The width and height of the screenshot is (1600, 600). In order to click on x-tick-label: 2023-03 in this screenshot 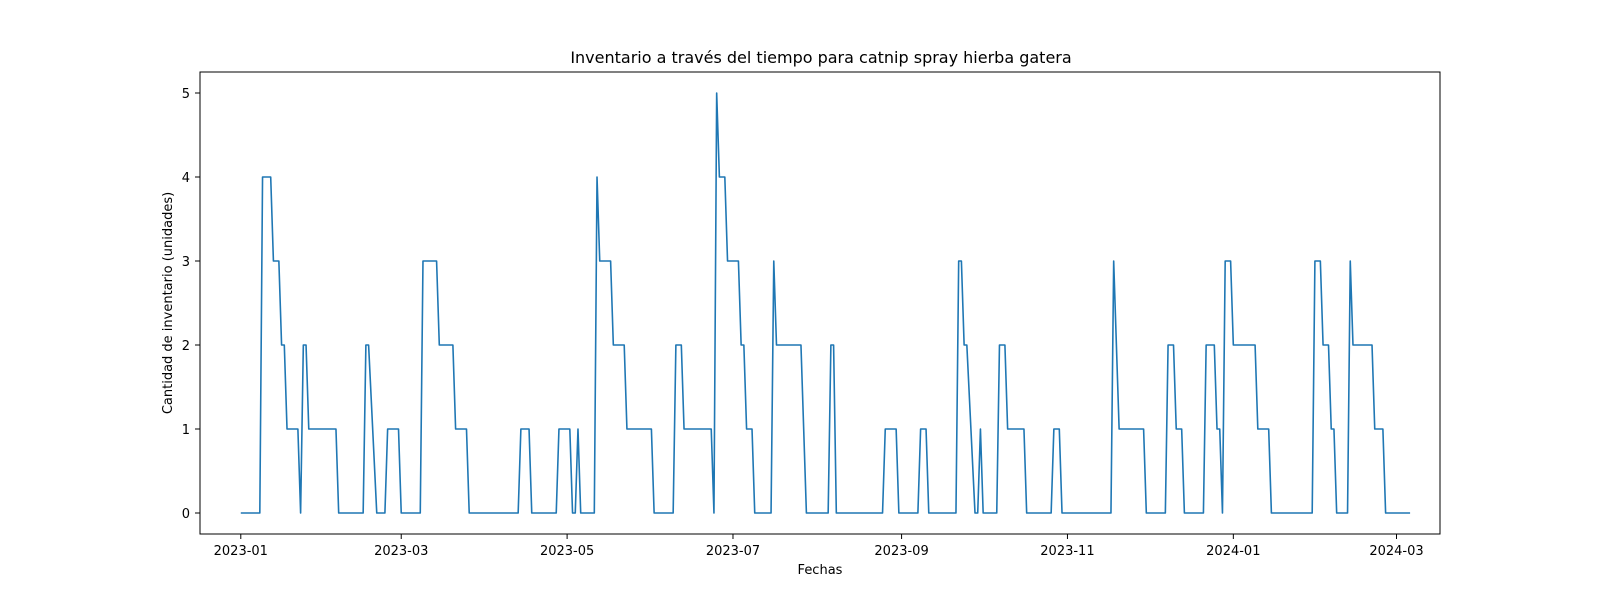, I will do `click(401, 551)`.